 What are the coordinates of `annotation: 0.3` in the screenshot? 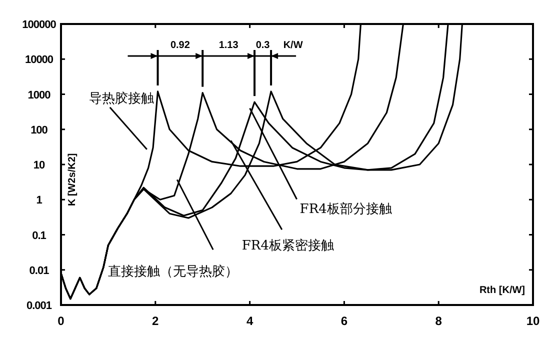 It's located at (263, 45).